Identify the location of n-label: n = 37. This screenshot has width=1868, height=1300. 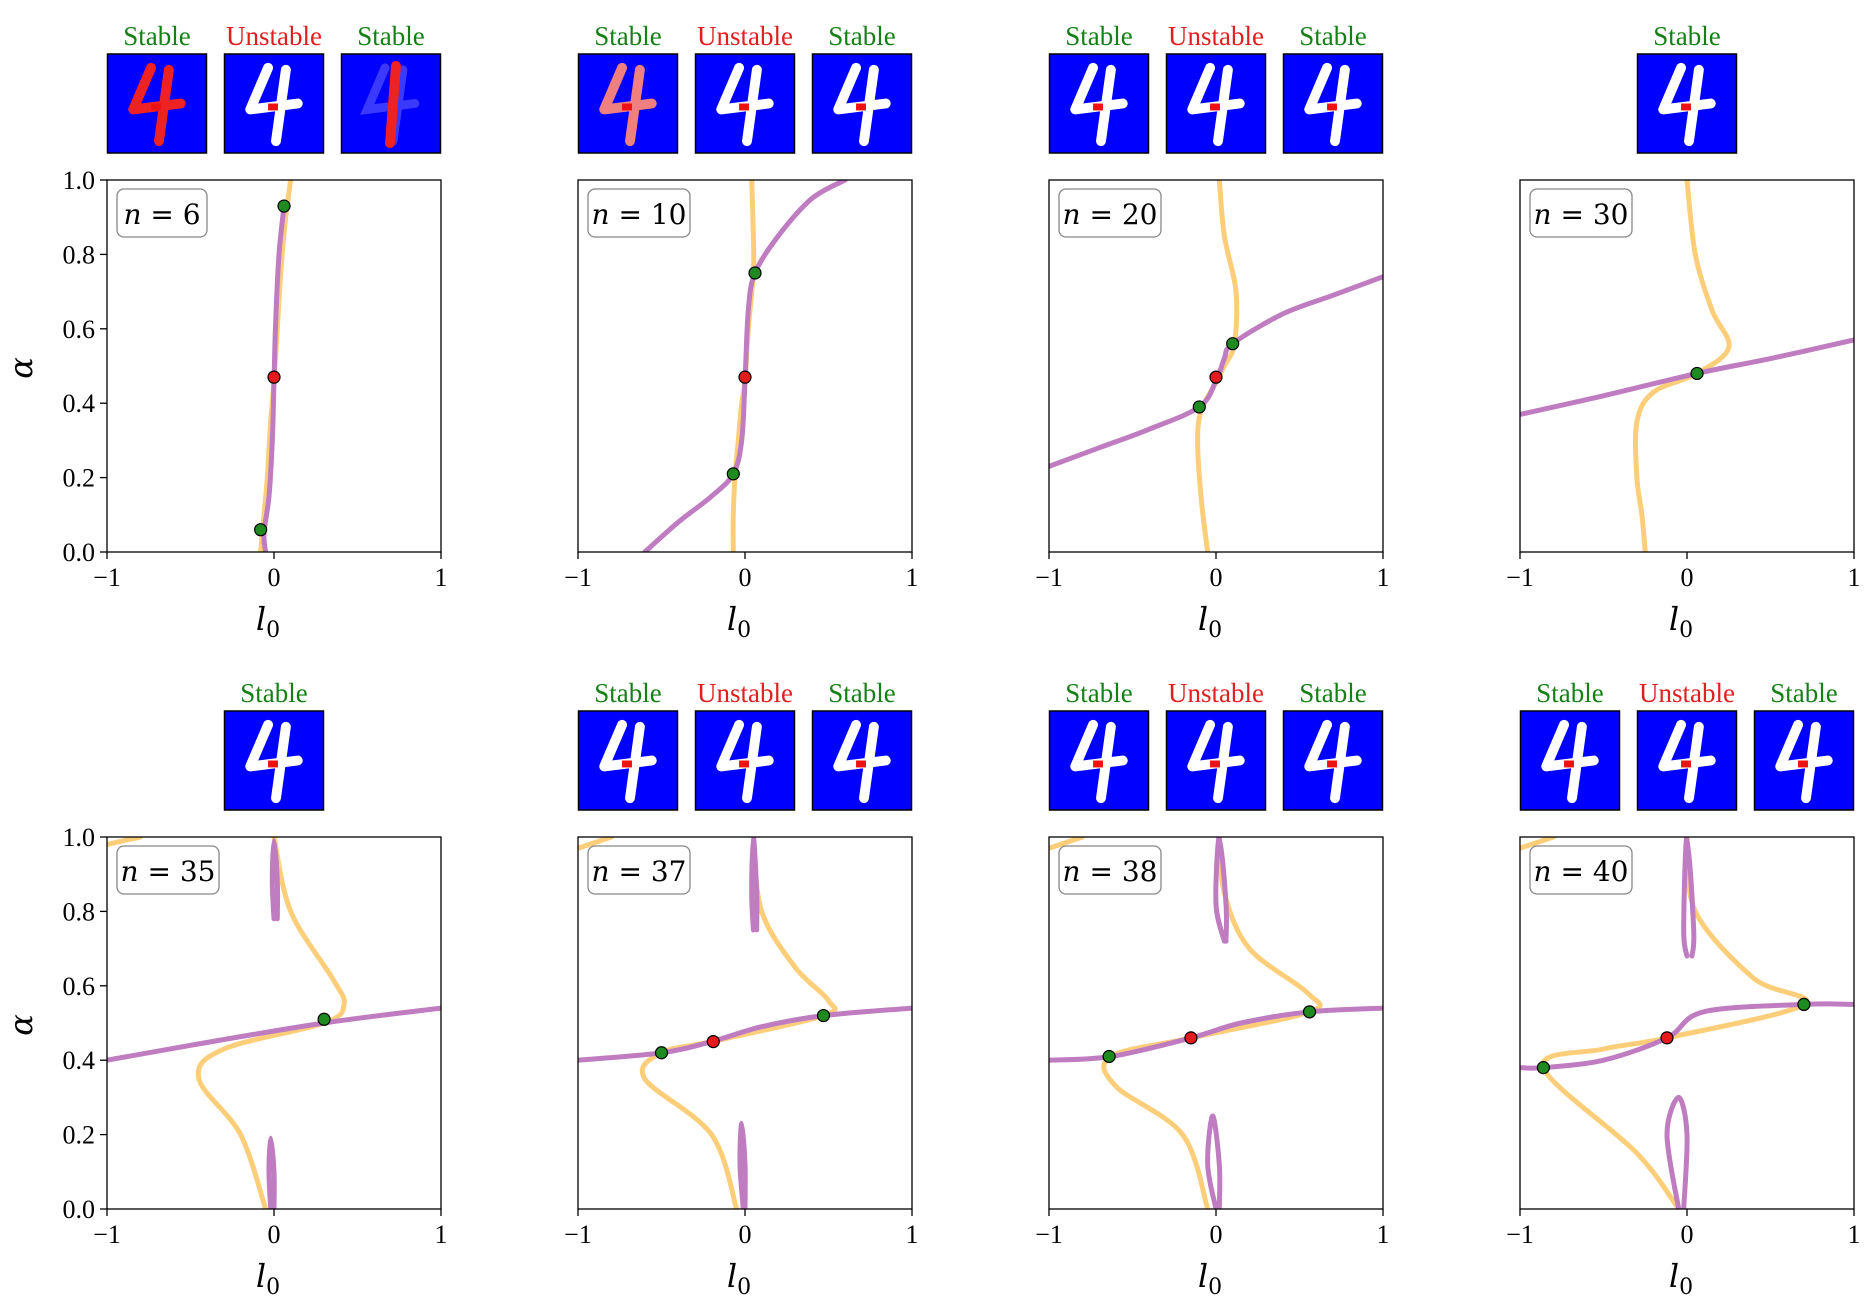
(639, 871).